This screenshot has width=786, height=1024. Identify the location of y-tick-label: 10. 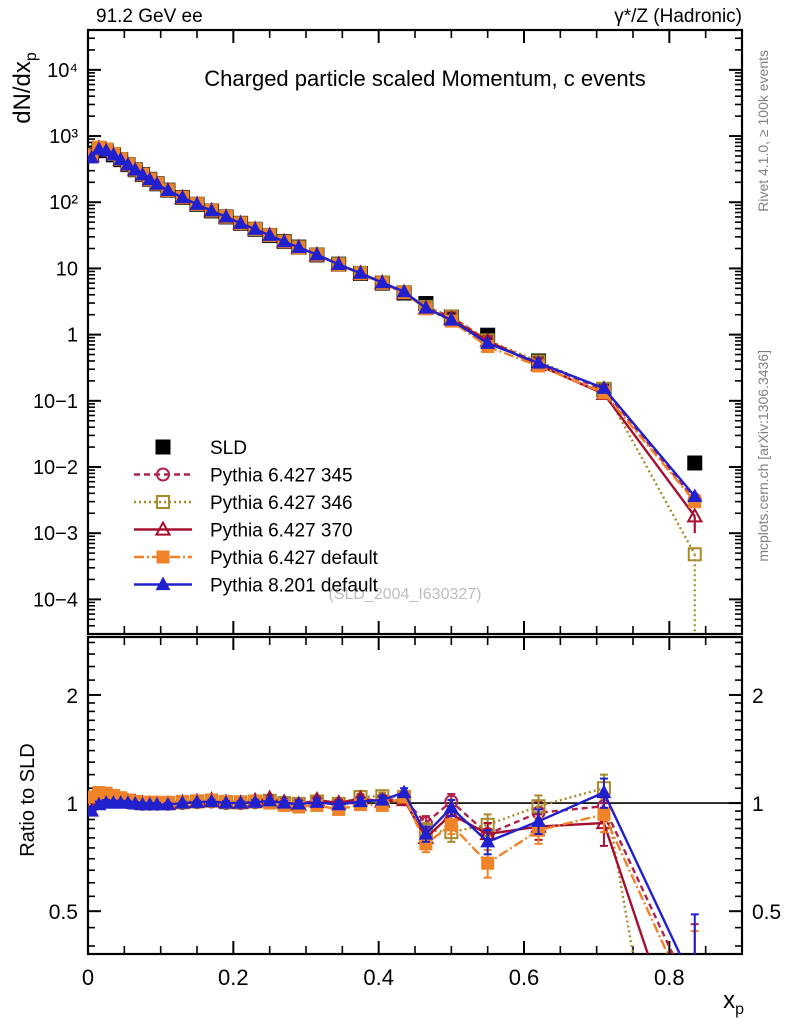
(67, 269).